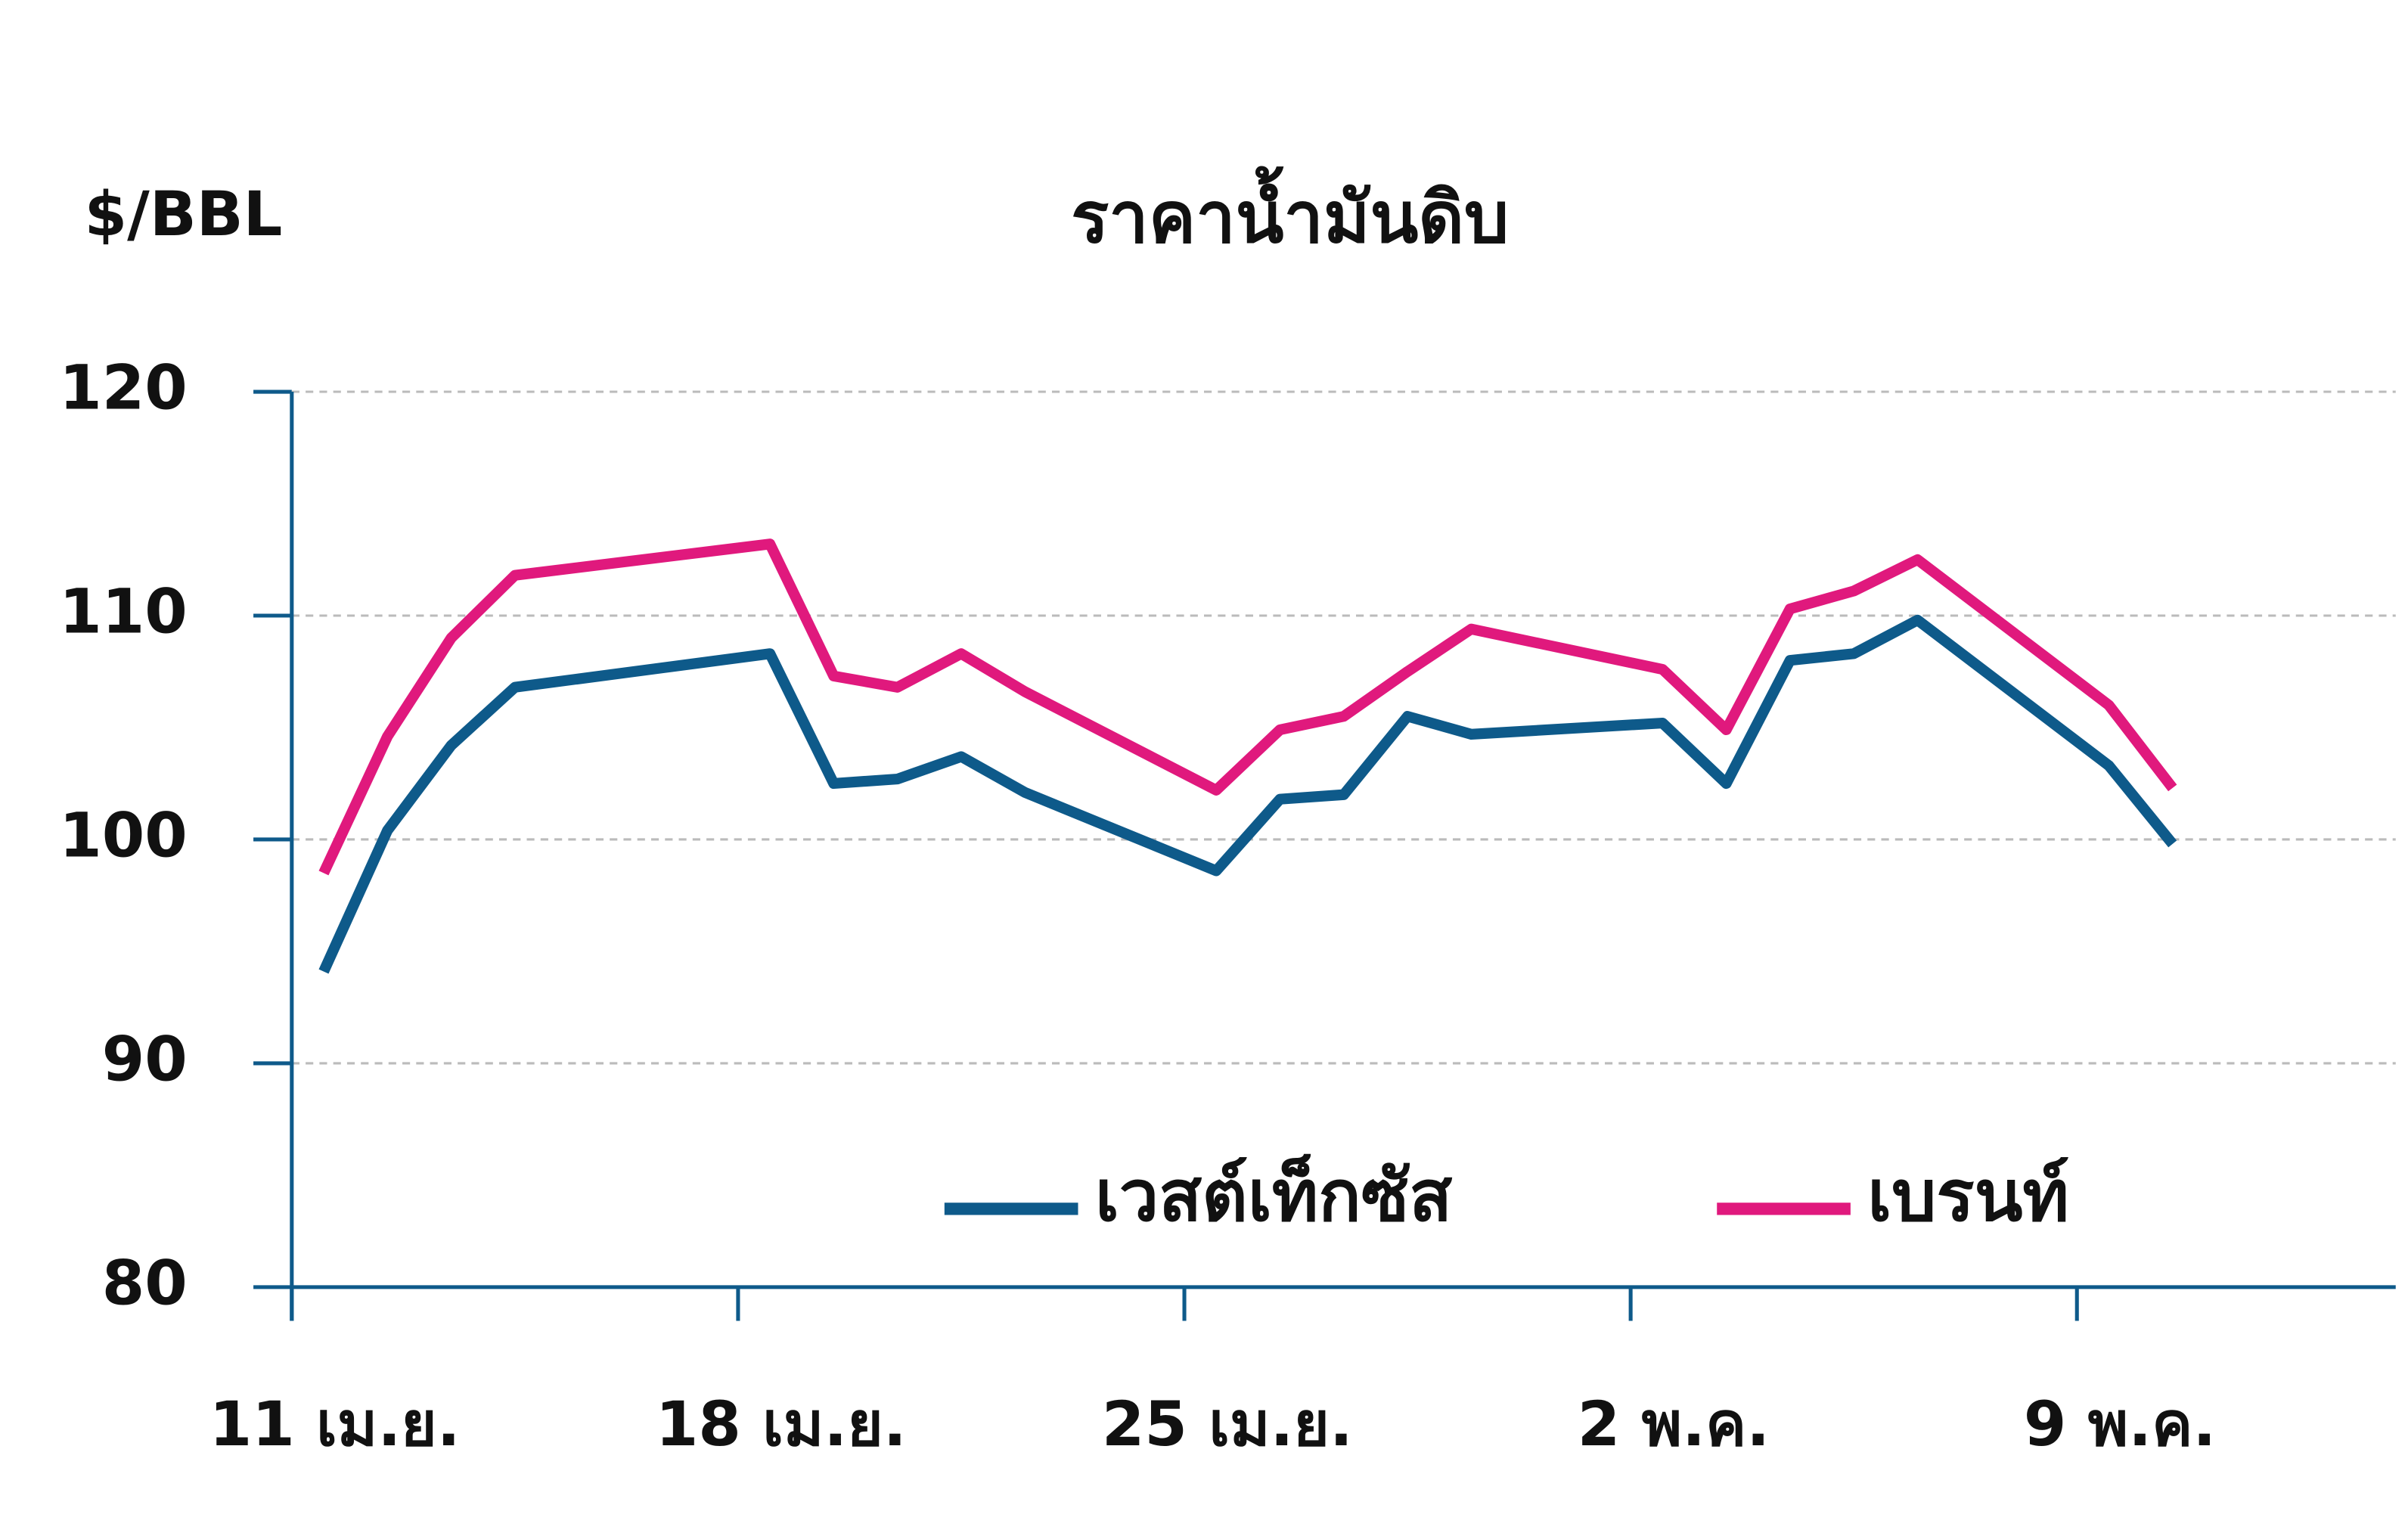 This screenshot has width=2408, height=1533. What do you see at coordinates (1968, 1197) in the screenshot?
I see `legend-label: เบรนท์` at bounding box center [1968, 1197].